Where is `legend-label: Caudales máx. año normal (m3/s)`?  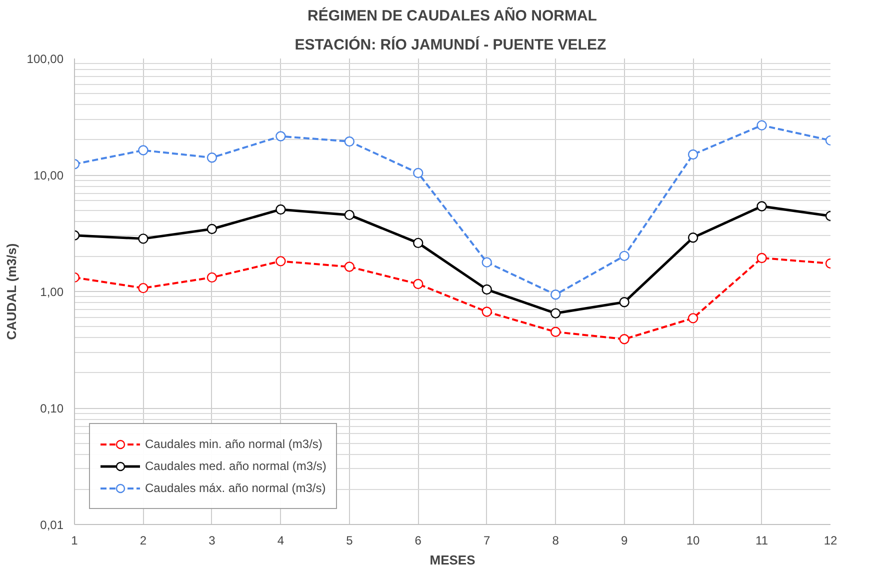 legend-label: Caudales máx. año normal (m3/s) is located at coordinates (235, 488).